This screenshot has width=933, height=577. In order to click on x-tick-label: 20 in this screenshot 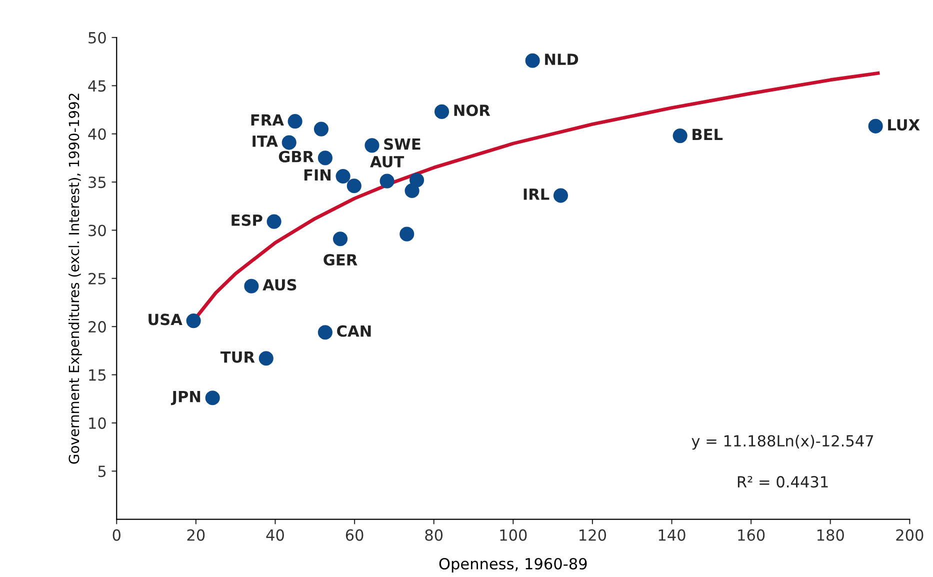, I will do `click(196, 535)`.